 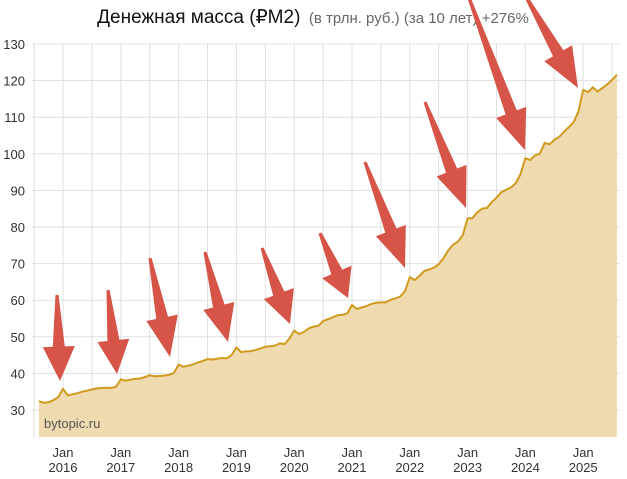 I want to click on x-tick-year: 2025, so click(x=583, y=467).